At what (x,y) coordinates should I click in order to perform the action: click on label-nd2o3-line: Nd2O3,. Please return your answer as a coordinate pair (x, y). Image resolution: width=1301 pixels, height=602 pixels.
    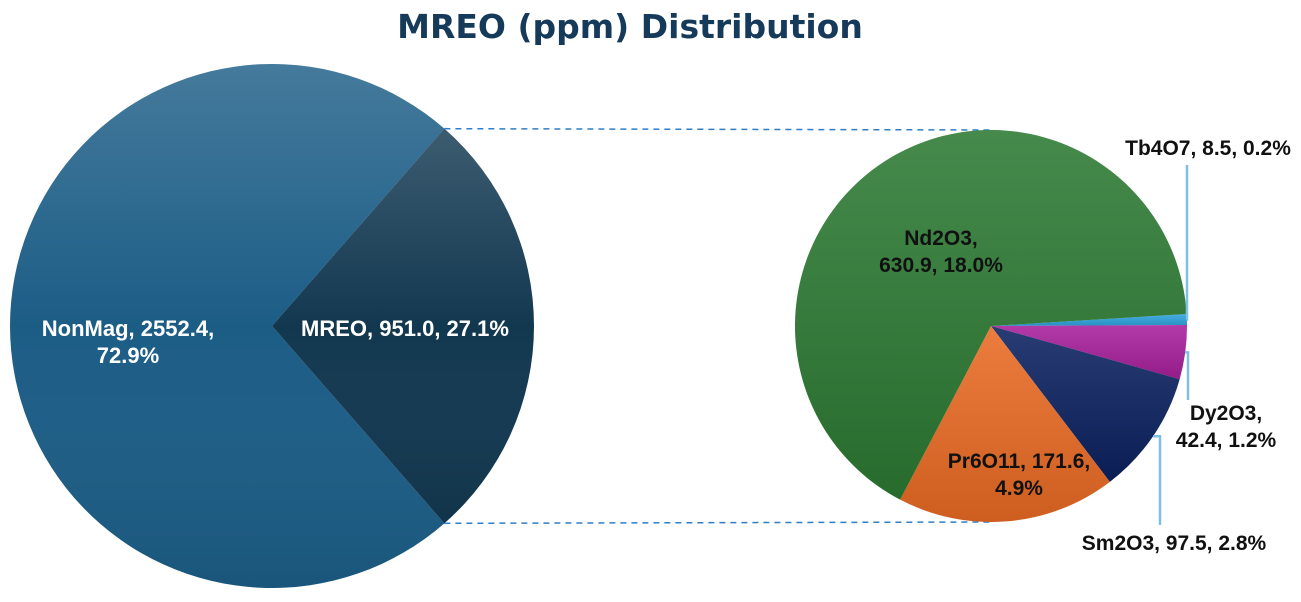
    Looking at the image, I should click on (941, 238).